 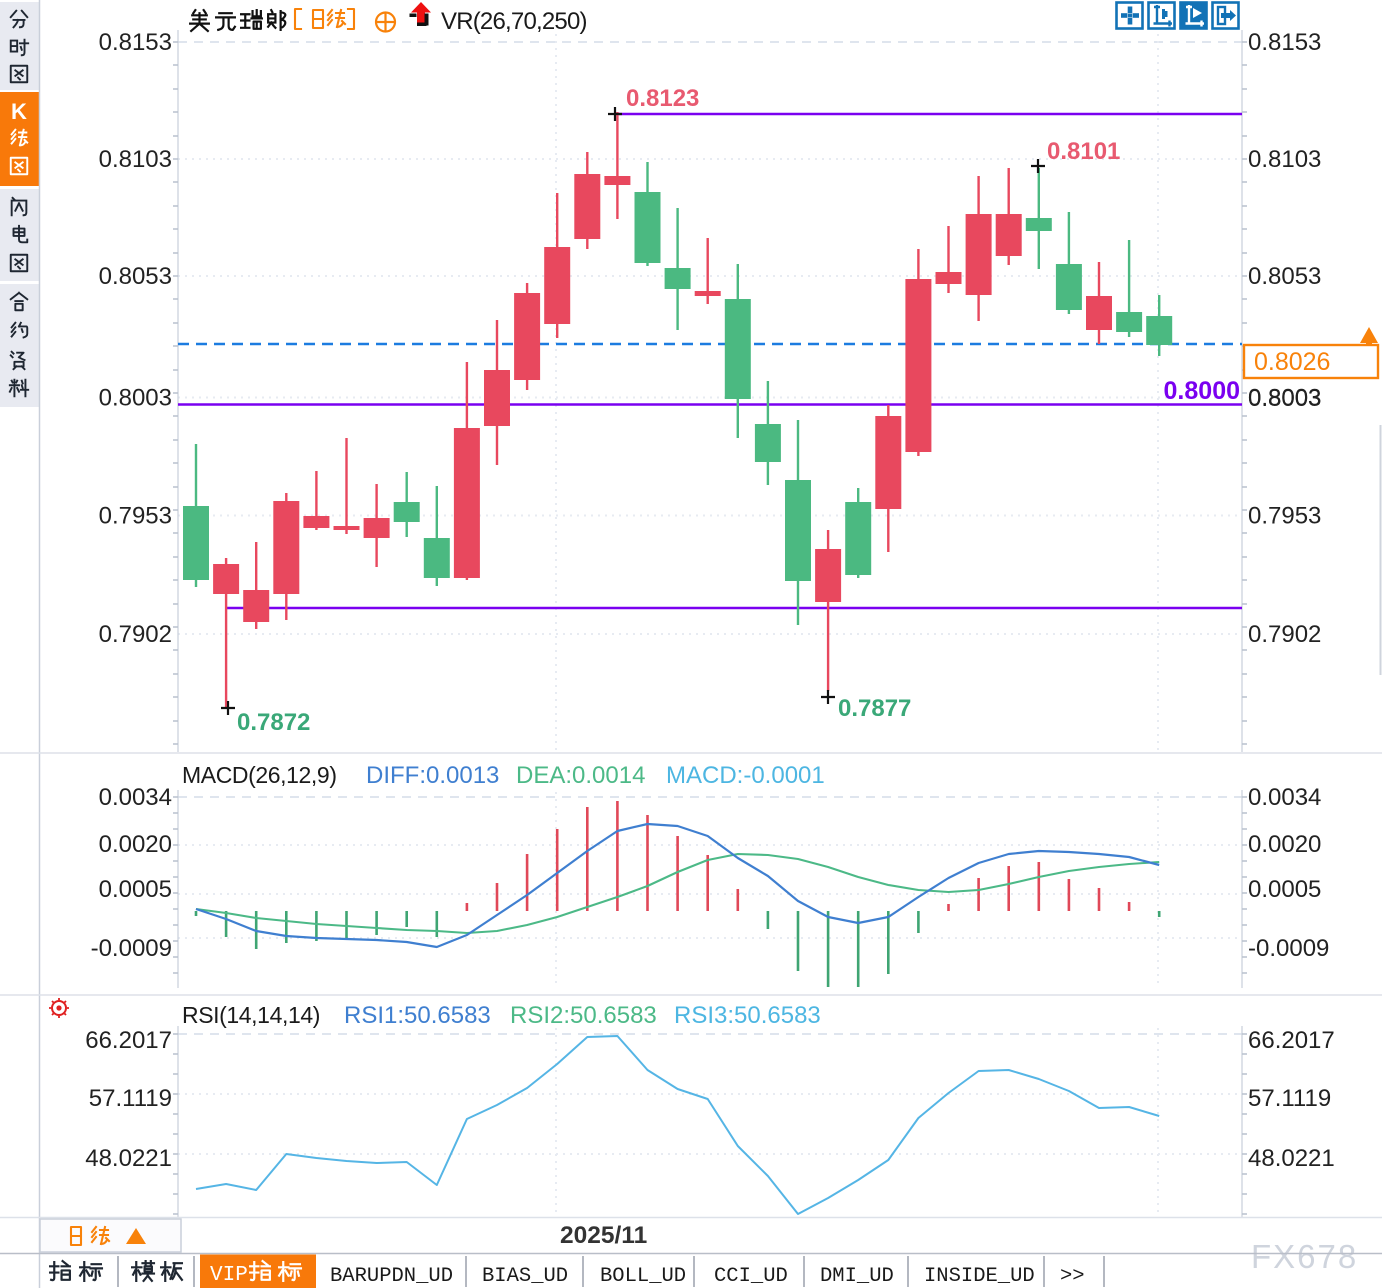 What do you see at coordinates (874, 708) in the screenshot?
I see `svg-text: 0.7877` at bounding box center [874, 708].